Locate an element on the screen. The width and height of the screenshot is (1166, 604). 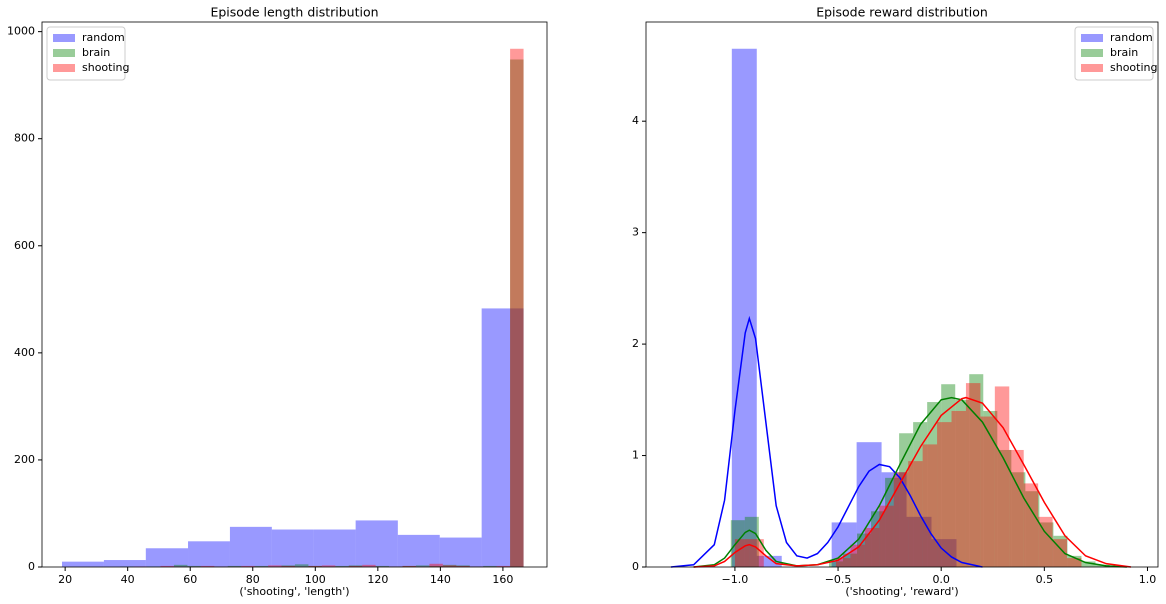
x-tick-label: 40 is located at coordinates (128, 579).